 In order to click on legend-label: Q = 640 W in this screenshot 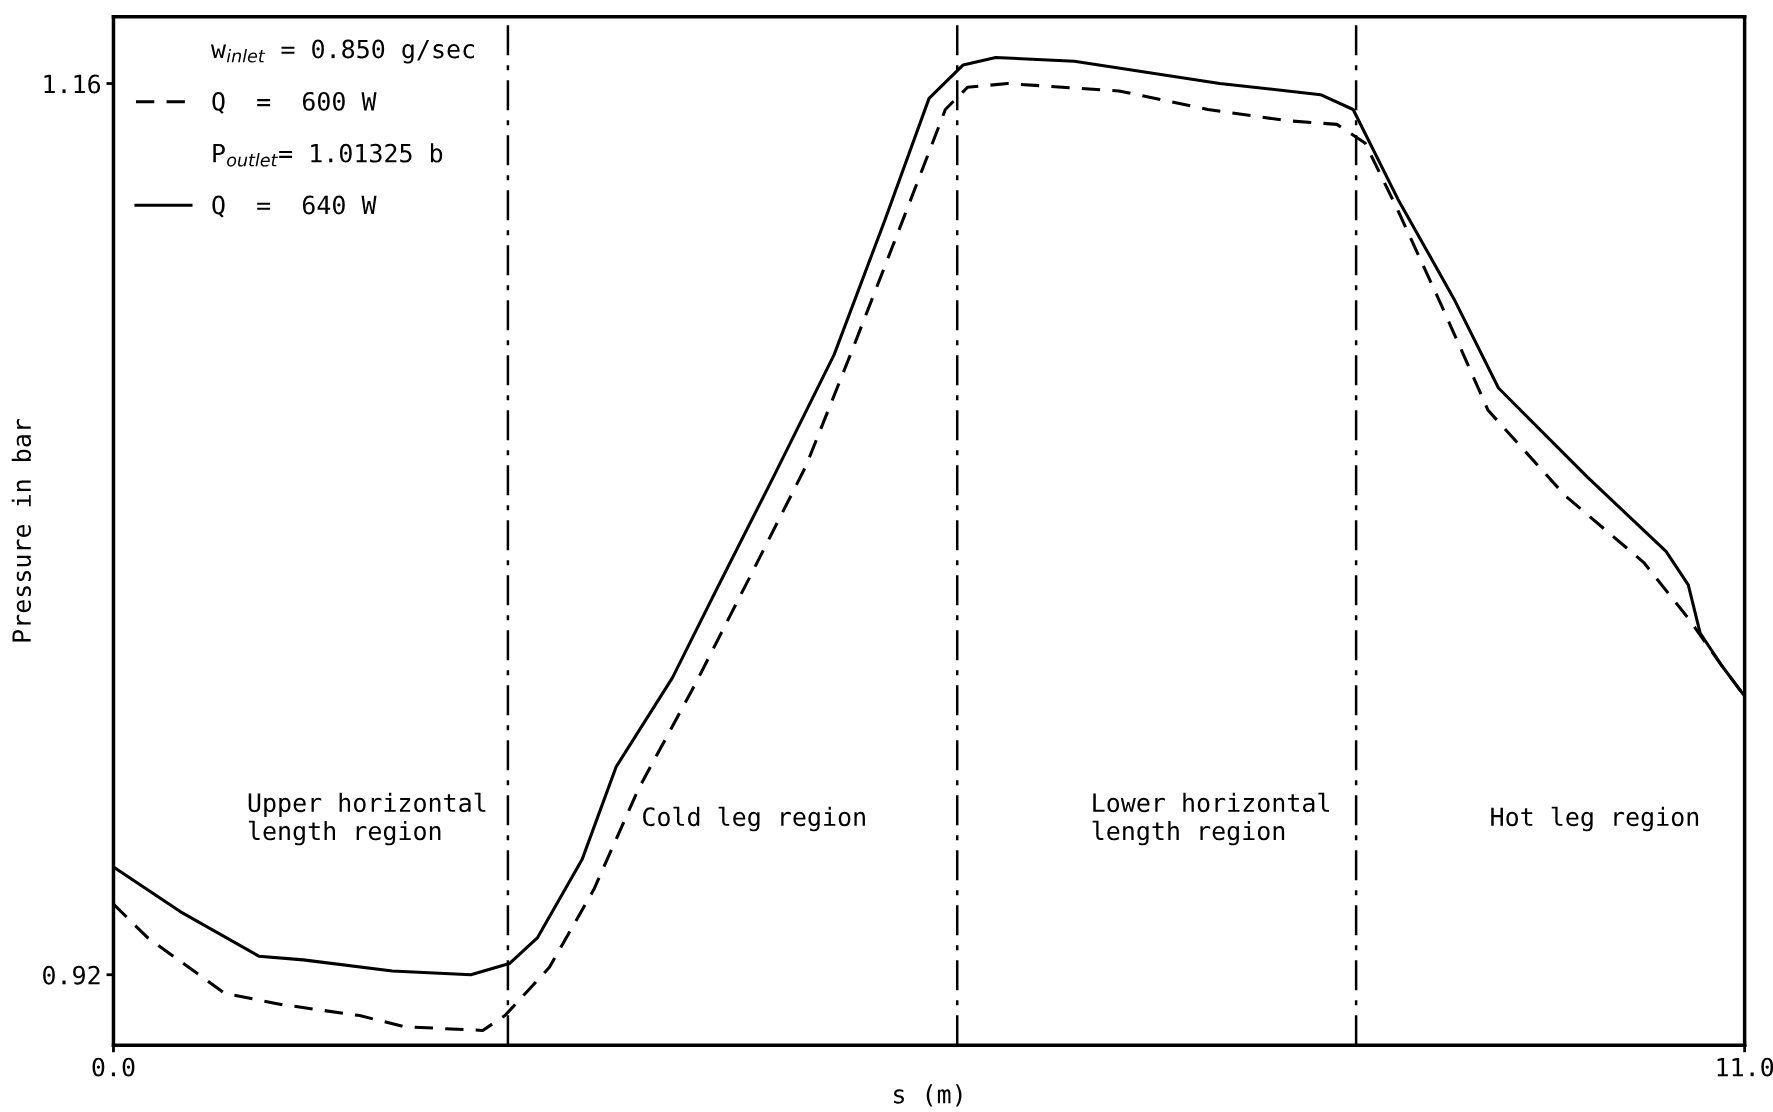, I will do `click(294, 206)`.